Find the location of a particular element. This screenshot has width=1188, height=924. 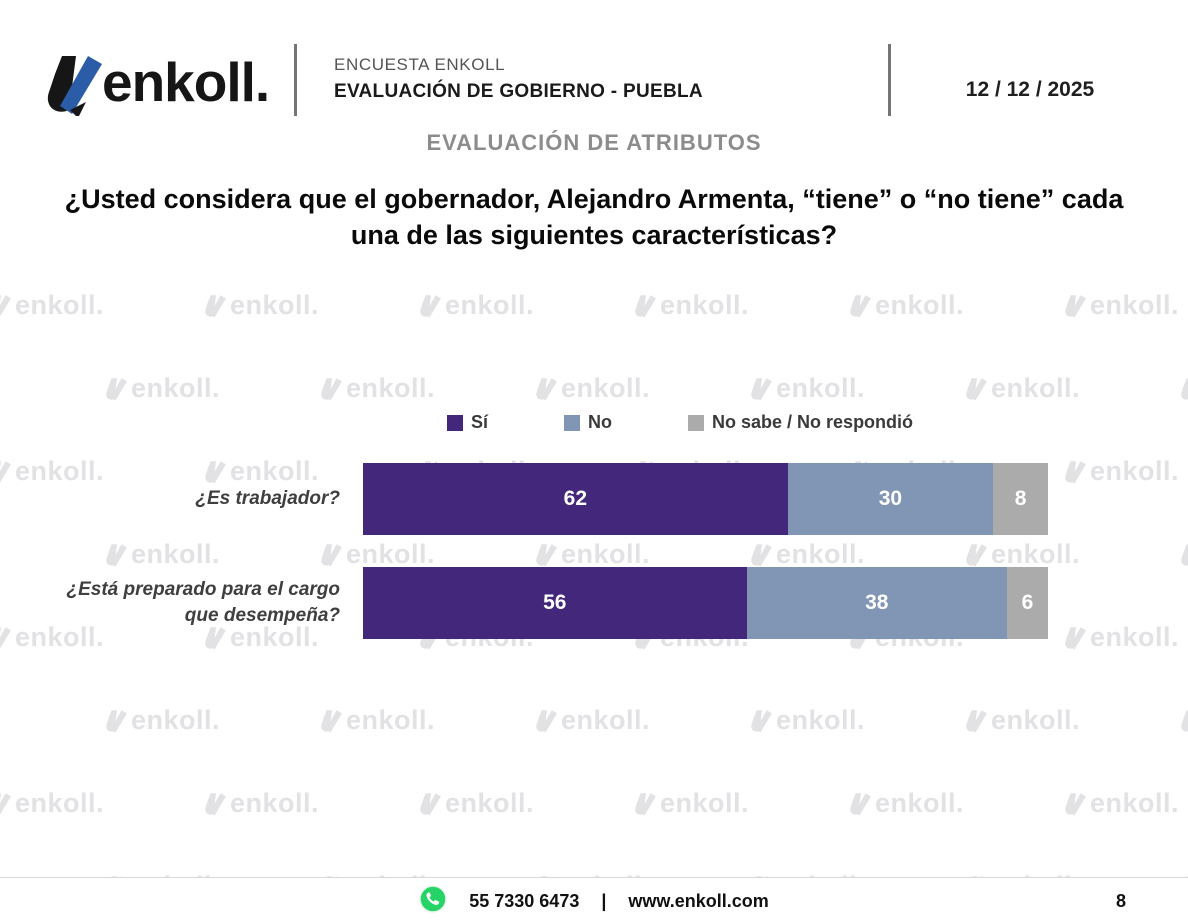

bar-track: 56 38 6 is located at coordinates (705, 603).